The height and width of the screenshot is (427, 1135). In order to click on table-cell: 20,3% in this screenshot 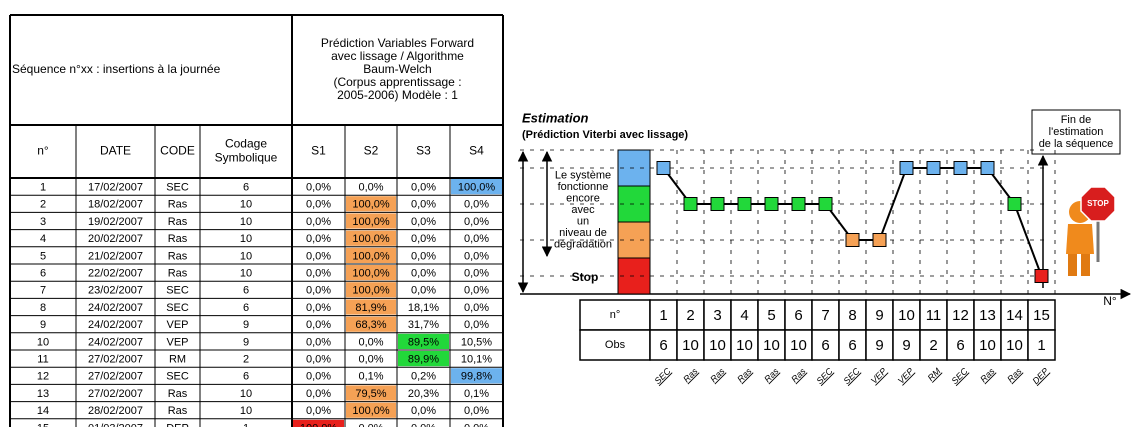, I will do `click(423, 394)`.